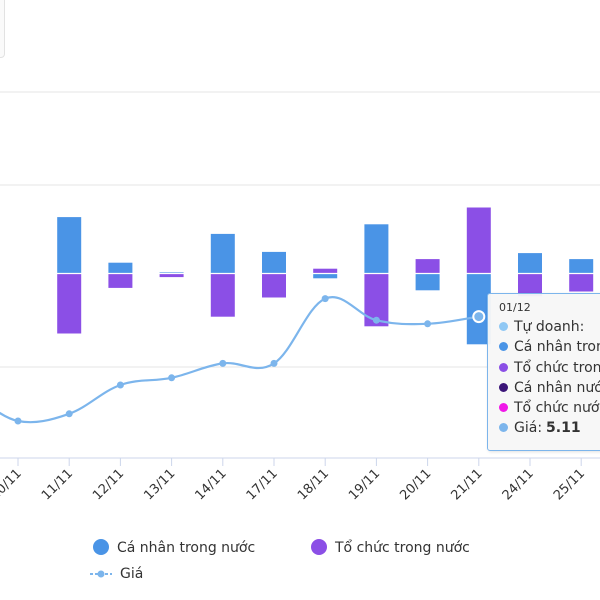  I want to click on x-tick-label: 25/11, so click(569, 484).